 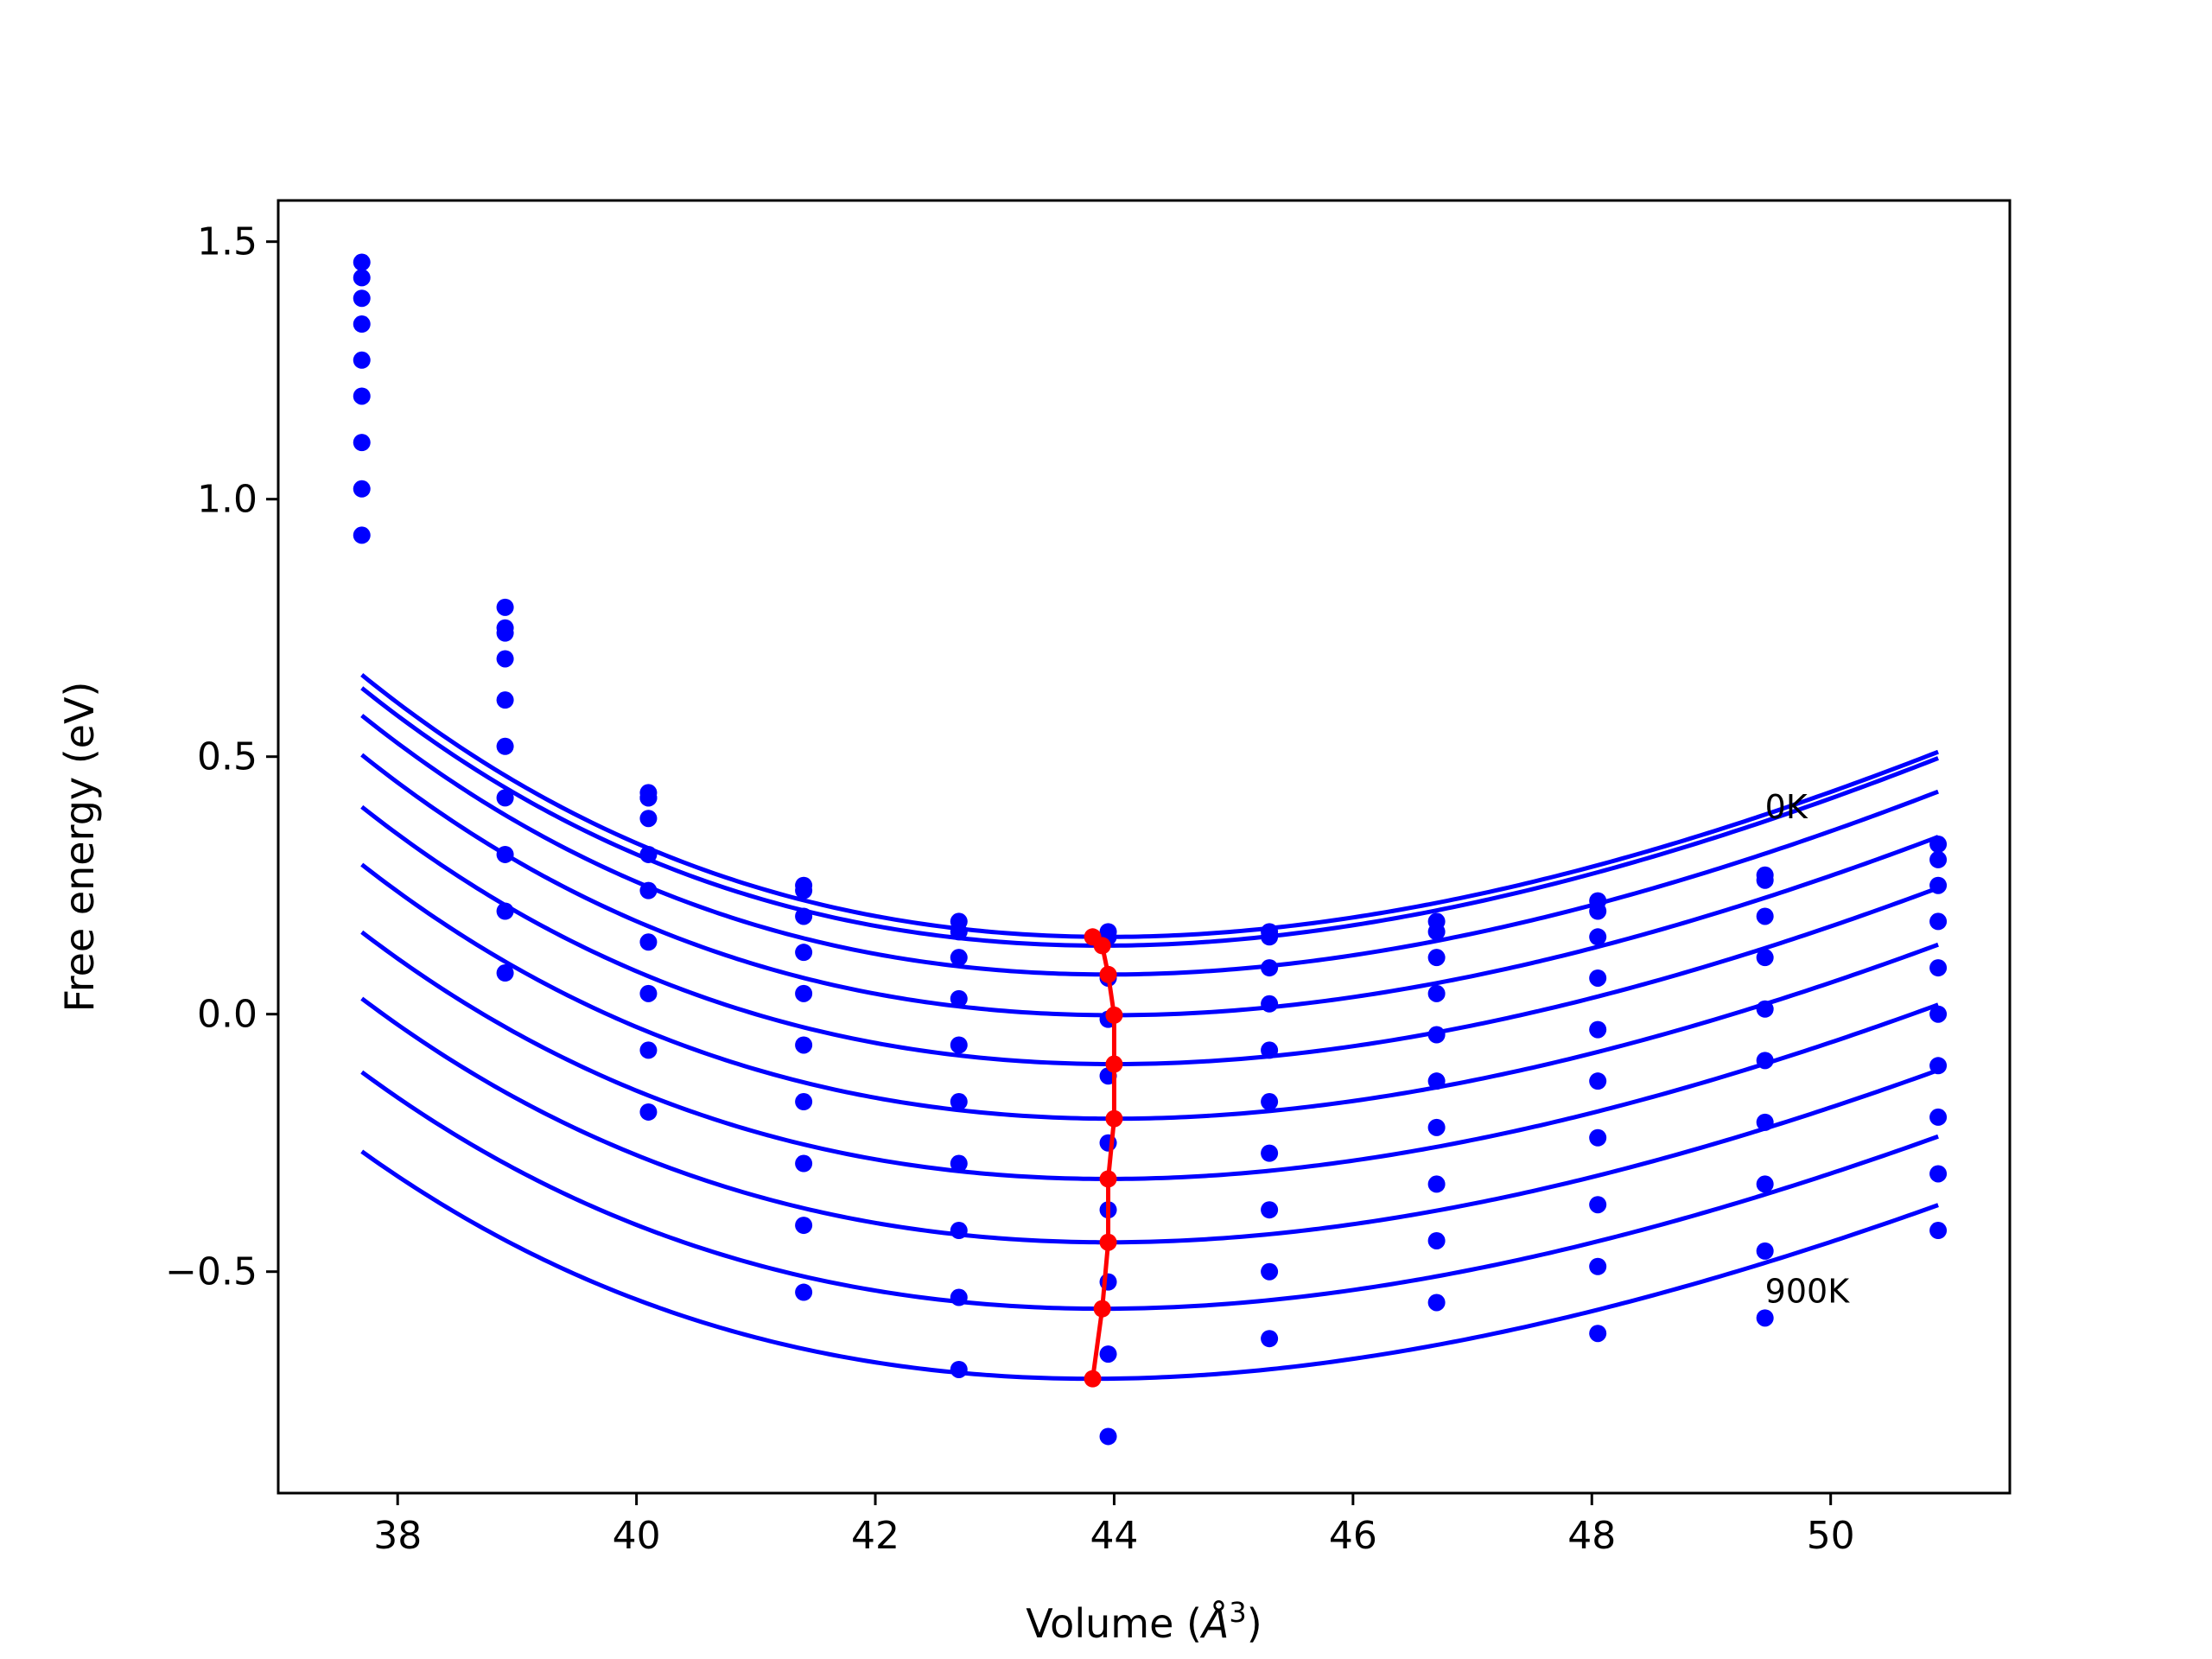 I want to click on x-tick-label: 44, so click(x=1114, y=1536).